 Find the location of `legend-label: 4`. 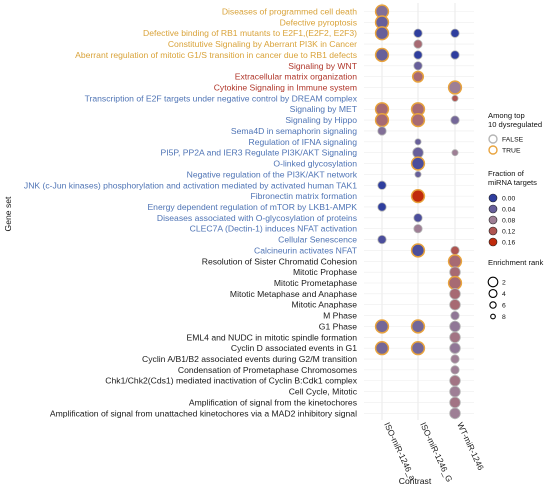

legend-label: 4 is located at coordinates (504, 294).